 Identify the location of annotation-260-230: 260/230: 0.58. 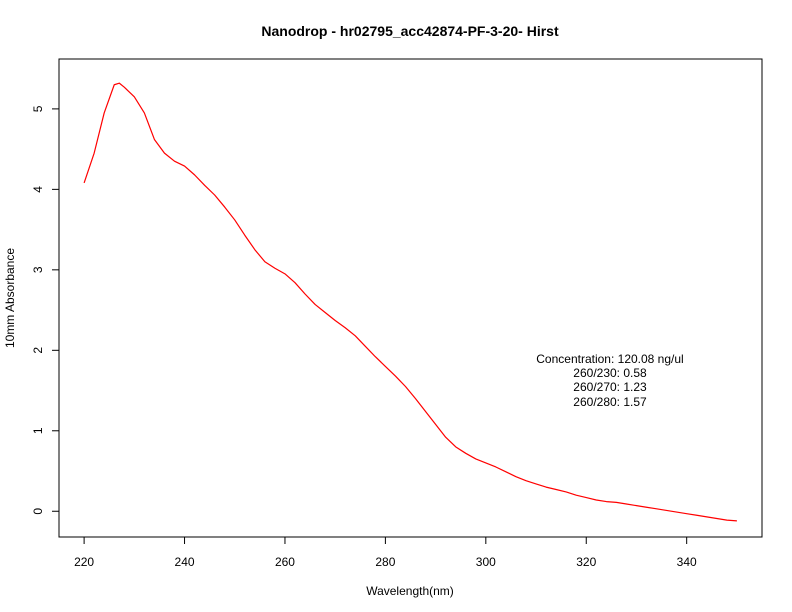
(610, 373).